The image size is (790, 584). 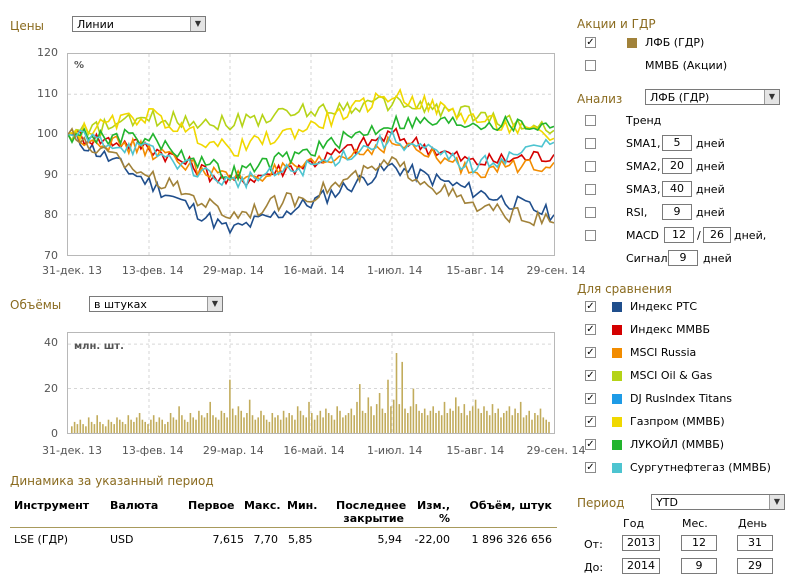 What do you see at coordinates (36, 305) in the screenshot?
I see `volumes-title: Объёмы` at bounding box center [36, 305].